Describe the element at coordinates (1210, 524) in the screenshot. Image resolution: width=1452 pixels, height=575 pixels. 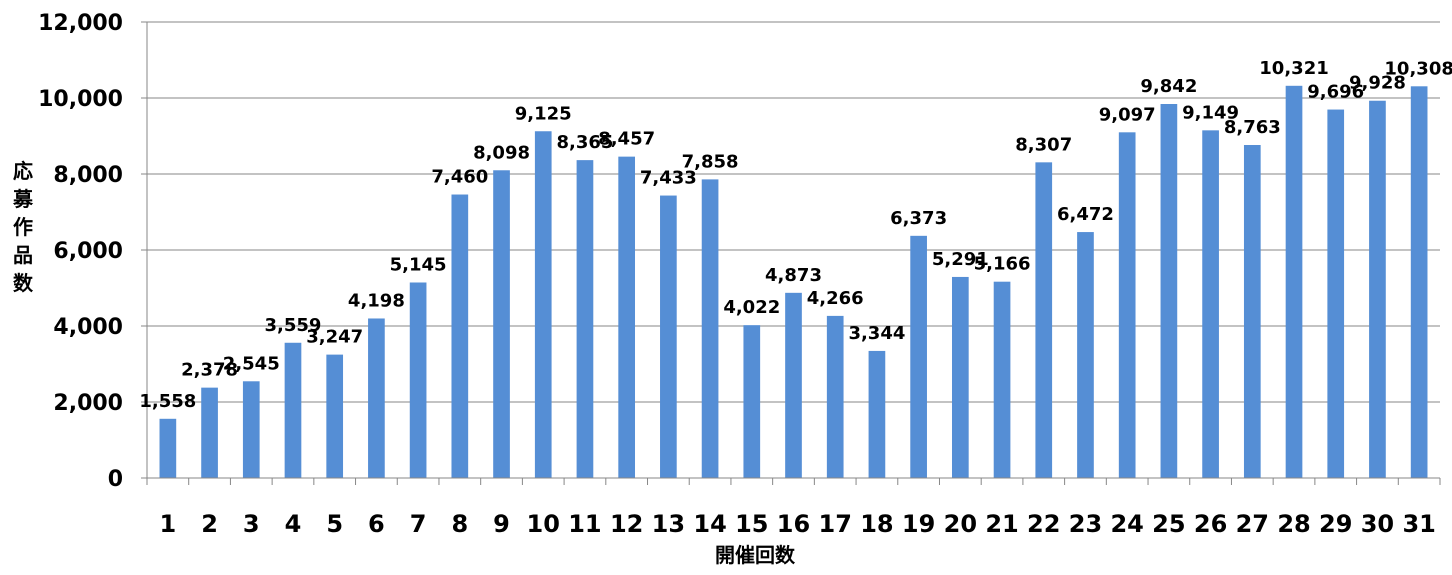
I see `x-tick-label: 26` at that location.